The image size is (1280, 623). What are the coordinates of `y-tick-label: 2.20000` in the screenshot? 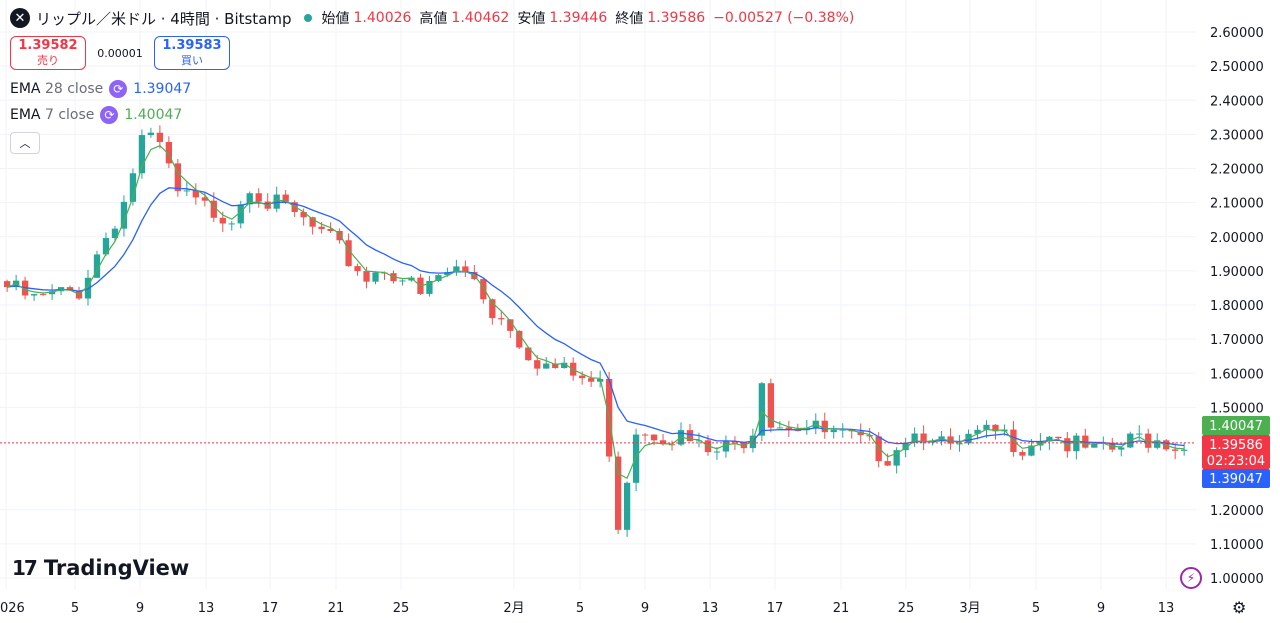 It's located at (1237, 170).